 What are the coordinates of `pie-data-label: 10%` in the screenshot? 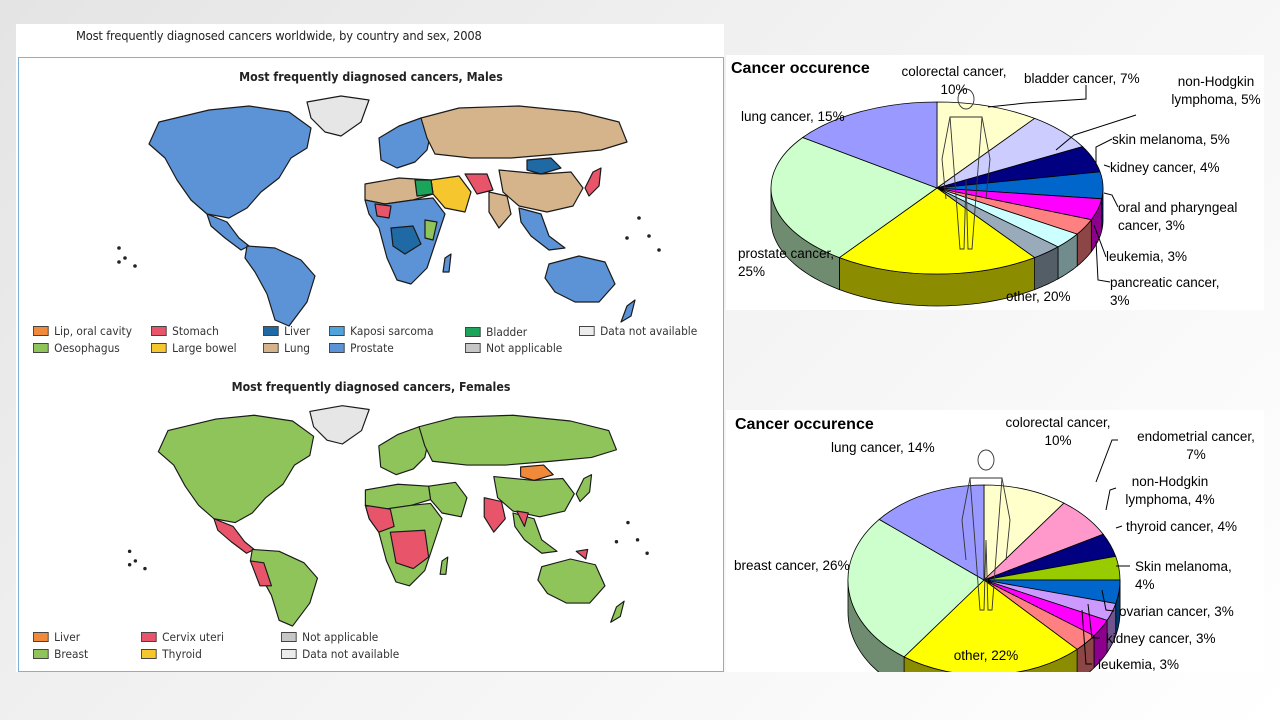 It's located at (1057, 440).